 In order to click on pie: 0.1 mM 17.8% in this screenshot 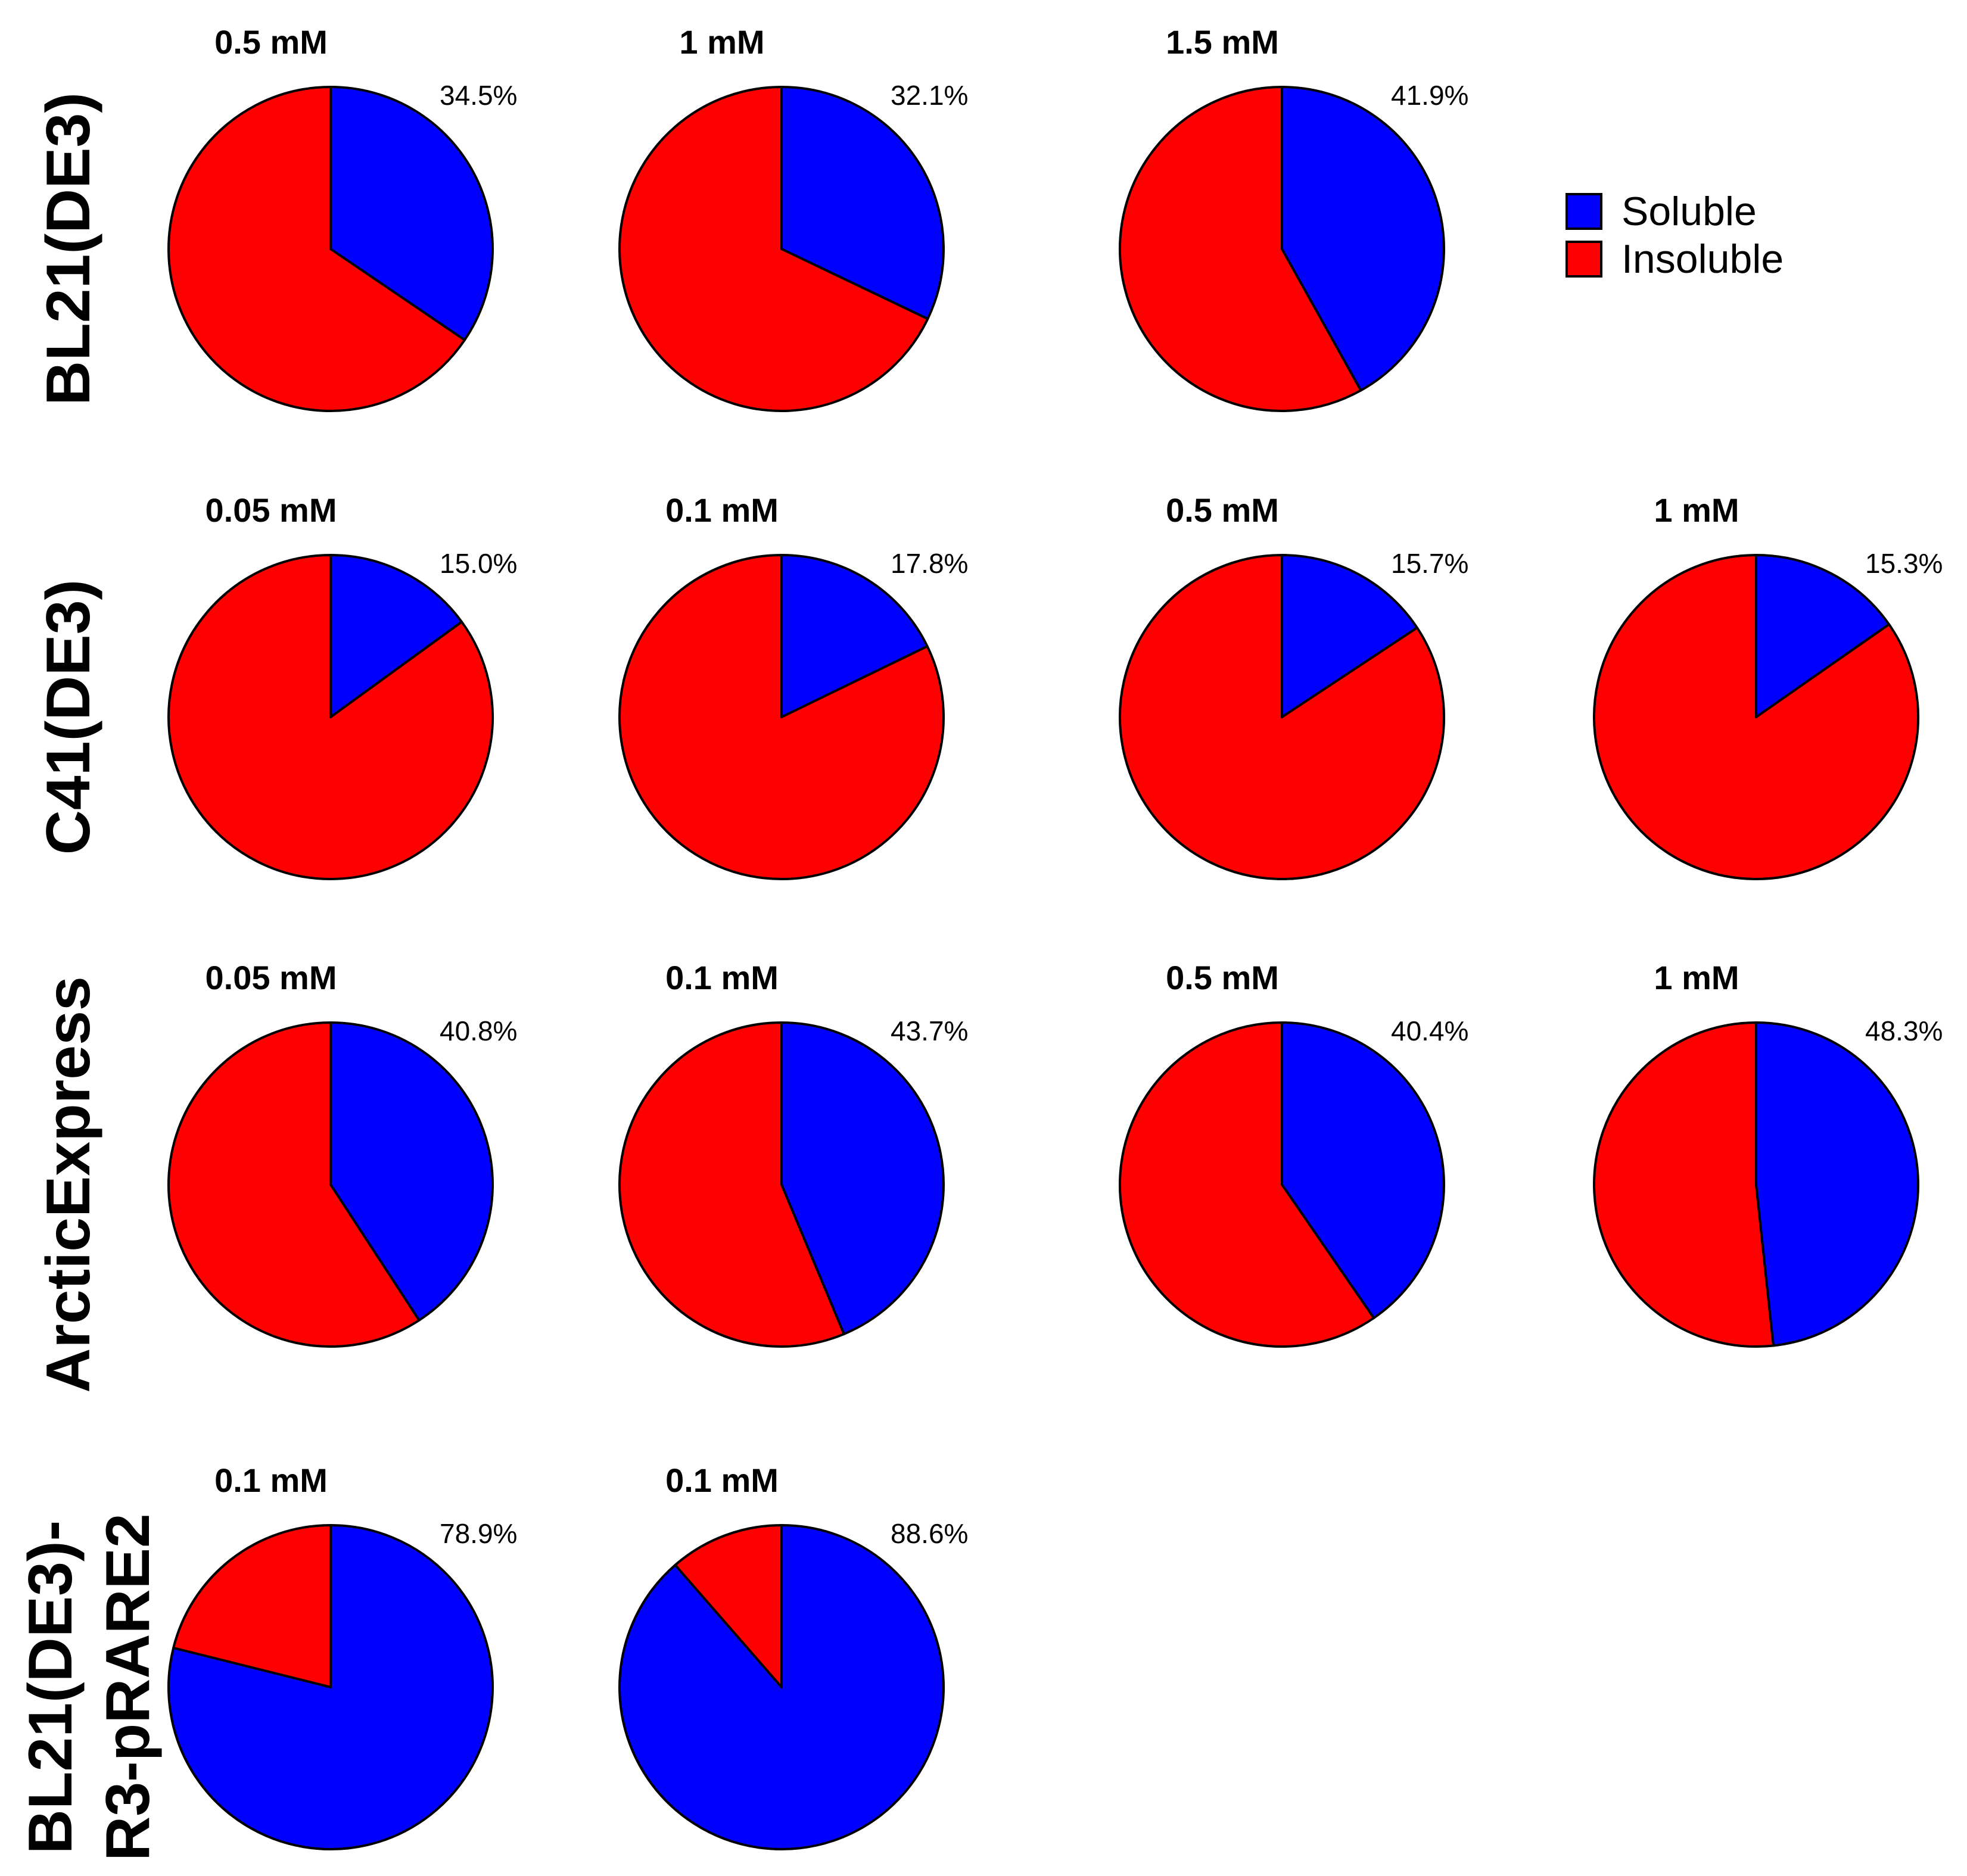, I will do `click(793, 685)`.